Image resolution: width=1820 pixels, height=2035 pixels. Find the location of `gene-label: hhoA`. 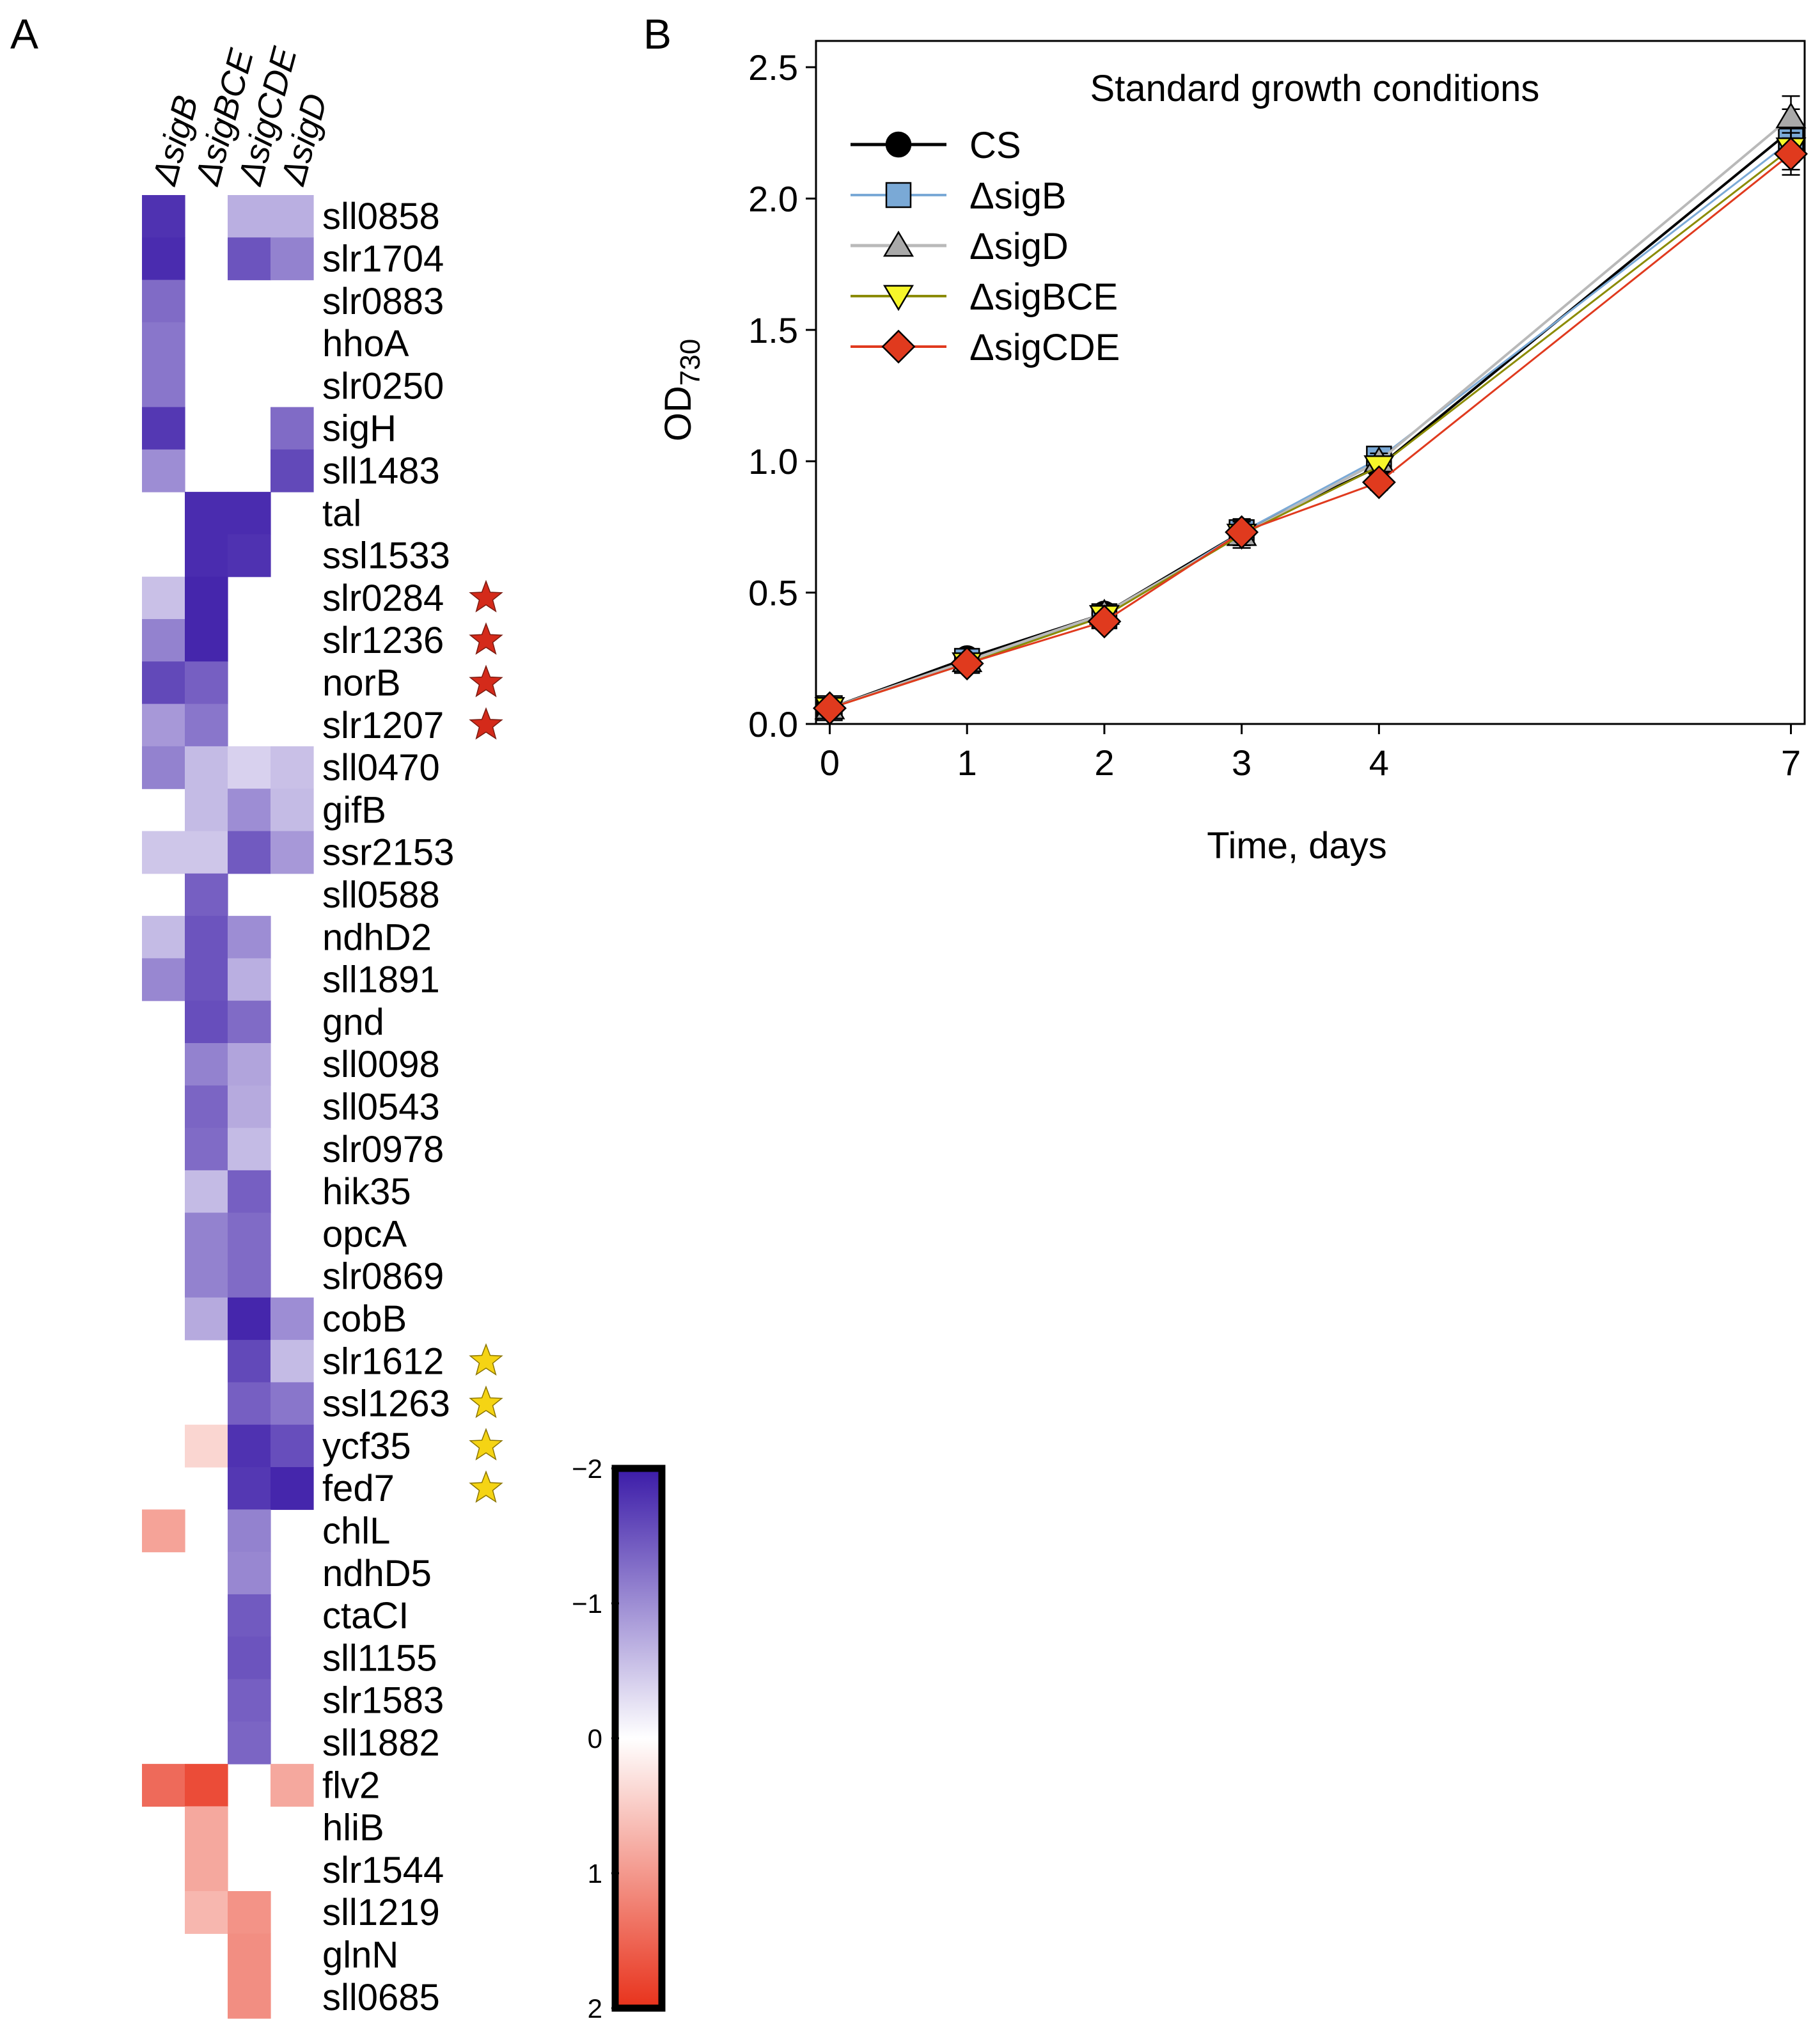

gene-label: hhoA is located at coordinates (365, 344).